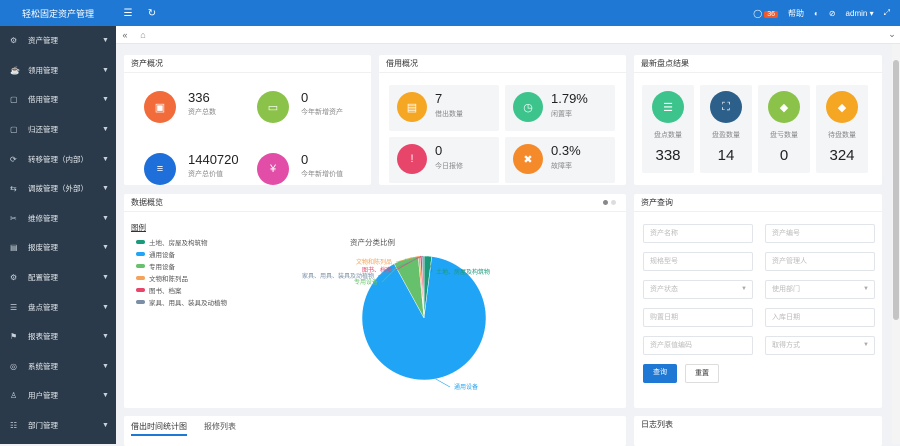  I want to click on data-overview-title: 数据概览, so click(375, 203).